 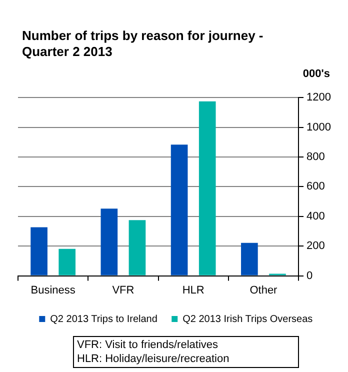 What do you see at coordinates (315, 246) in the screenshot?
I see `y-tick-label: 200` at bounding box center [315, 246].